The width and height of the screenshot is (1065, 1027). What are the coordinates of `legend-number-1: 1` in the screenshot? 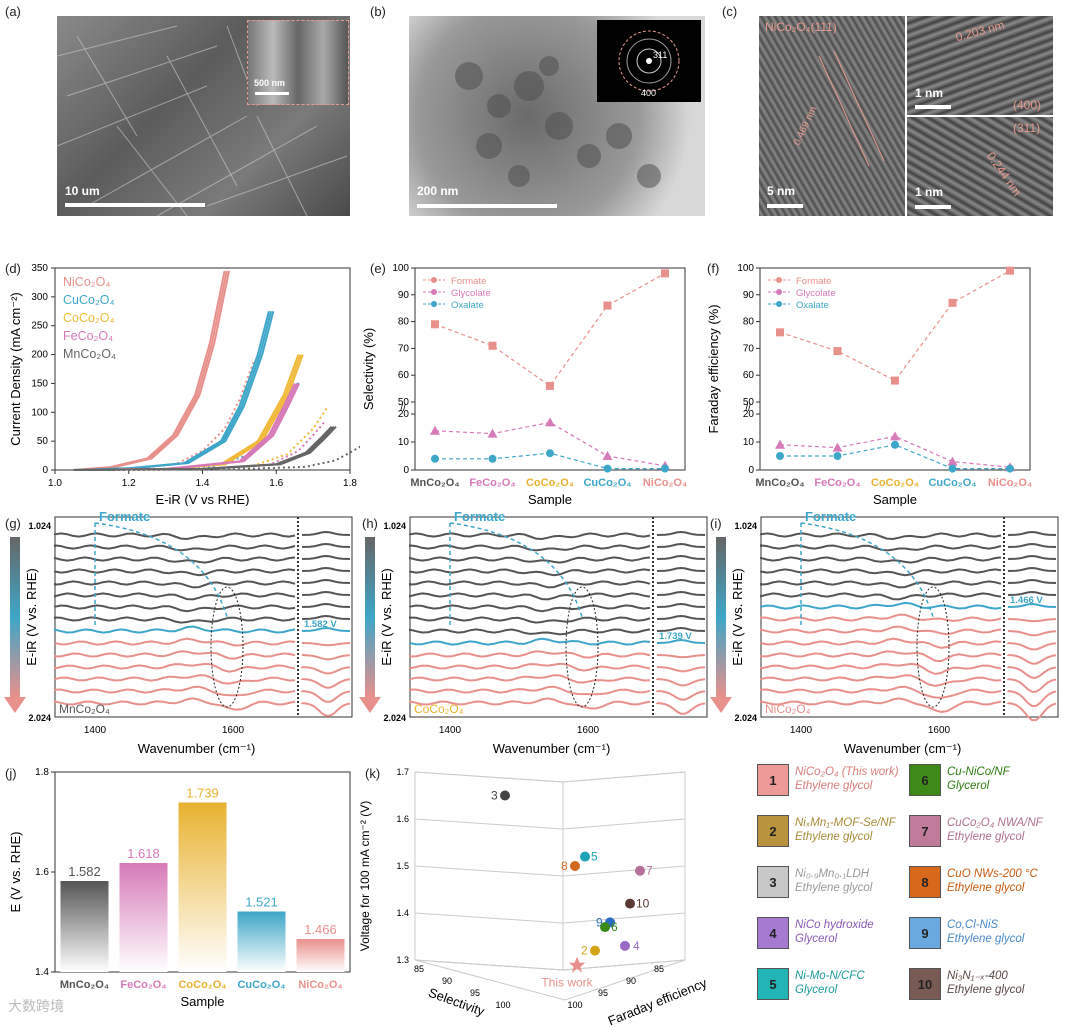 It's located at (773, 780).